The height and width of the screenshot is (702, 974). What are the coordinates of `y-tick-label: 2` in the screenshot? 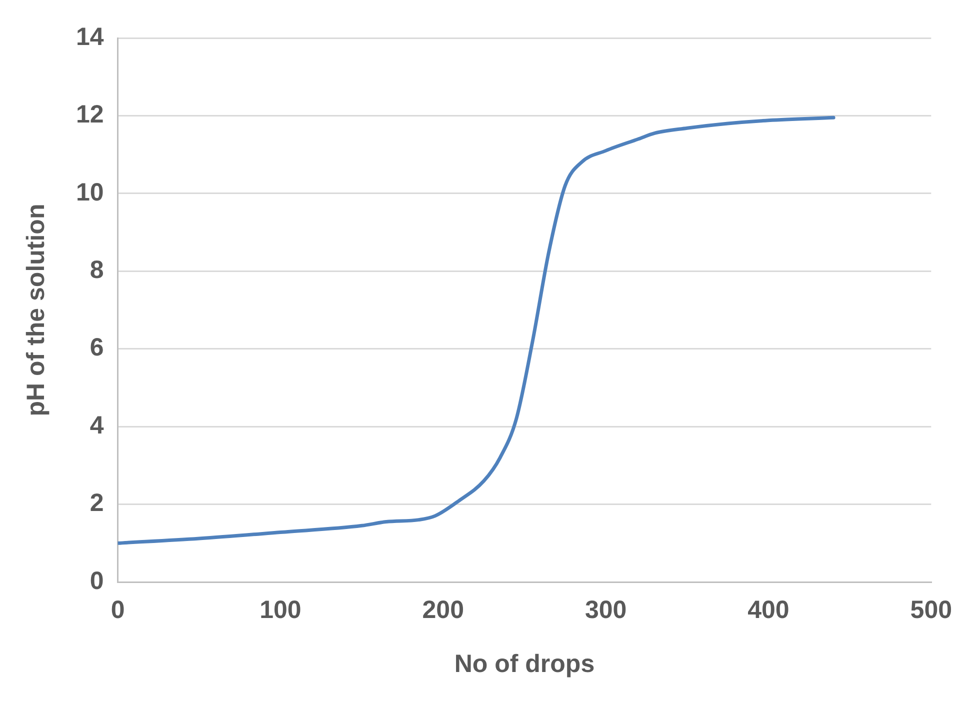 It's located at (97, 503).